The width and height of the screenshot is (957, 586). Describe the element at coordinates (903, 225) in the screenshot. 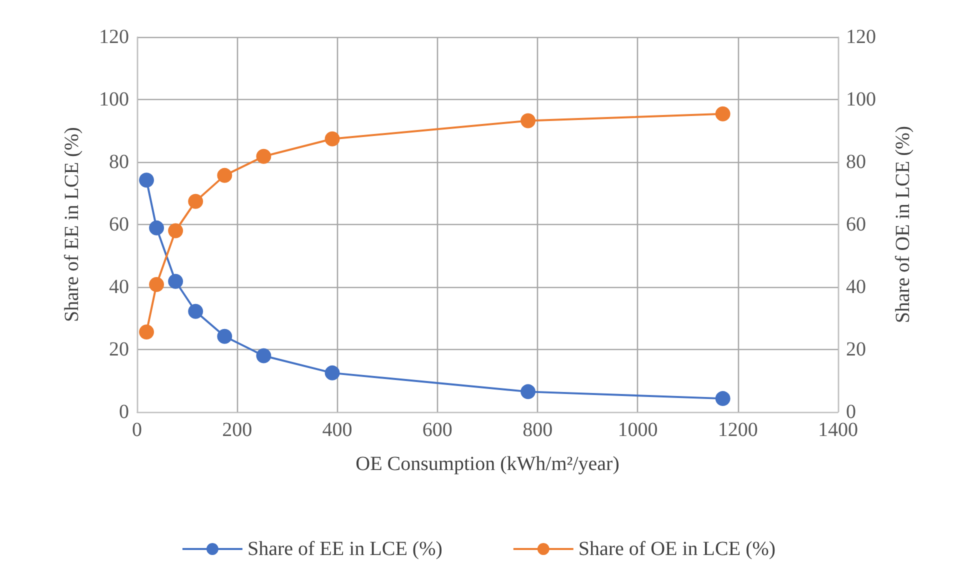

I see `y2-axis-title: Share of OE in LCE (%)` at that location.